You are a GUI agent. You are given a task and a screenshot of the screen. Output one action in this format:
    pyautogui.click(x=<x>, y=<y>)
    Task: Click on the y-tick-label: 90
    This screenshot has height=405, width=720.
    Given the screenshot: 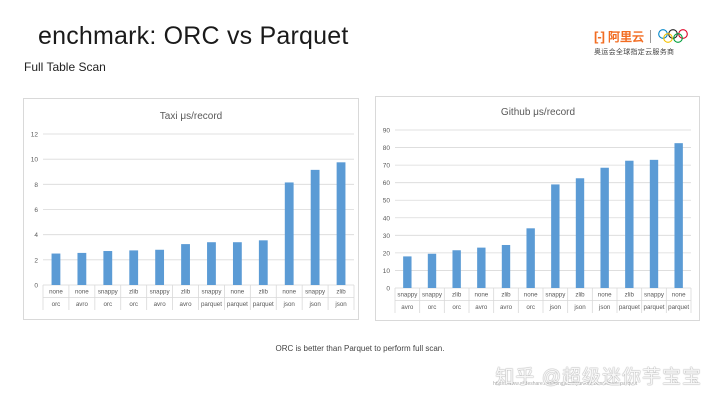 What is the action you would take?
    pyautogui.click(x=387, y=131)
    